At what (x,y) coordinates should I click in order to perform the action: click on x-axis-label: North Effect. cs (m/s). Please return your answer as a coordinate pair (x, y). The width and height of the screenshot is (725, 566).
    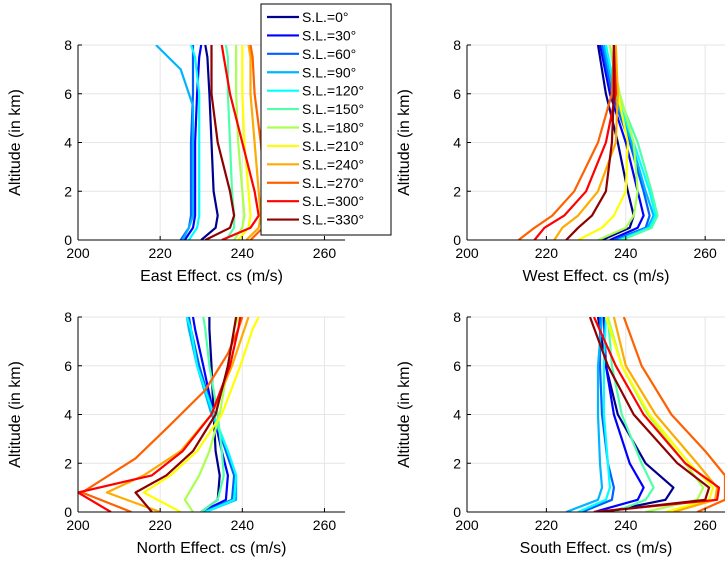
    Looking at the image, I should click on (212, 548).